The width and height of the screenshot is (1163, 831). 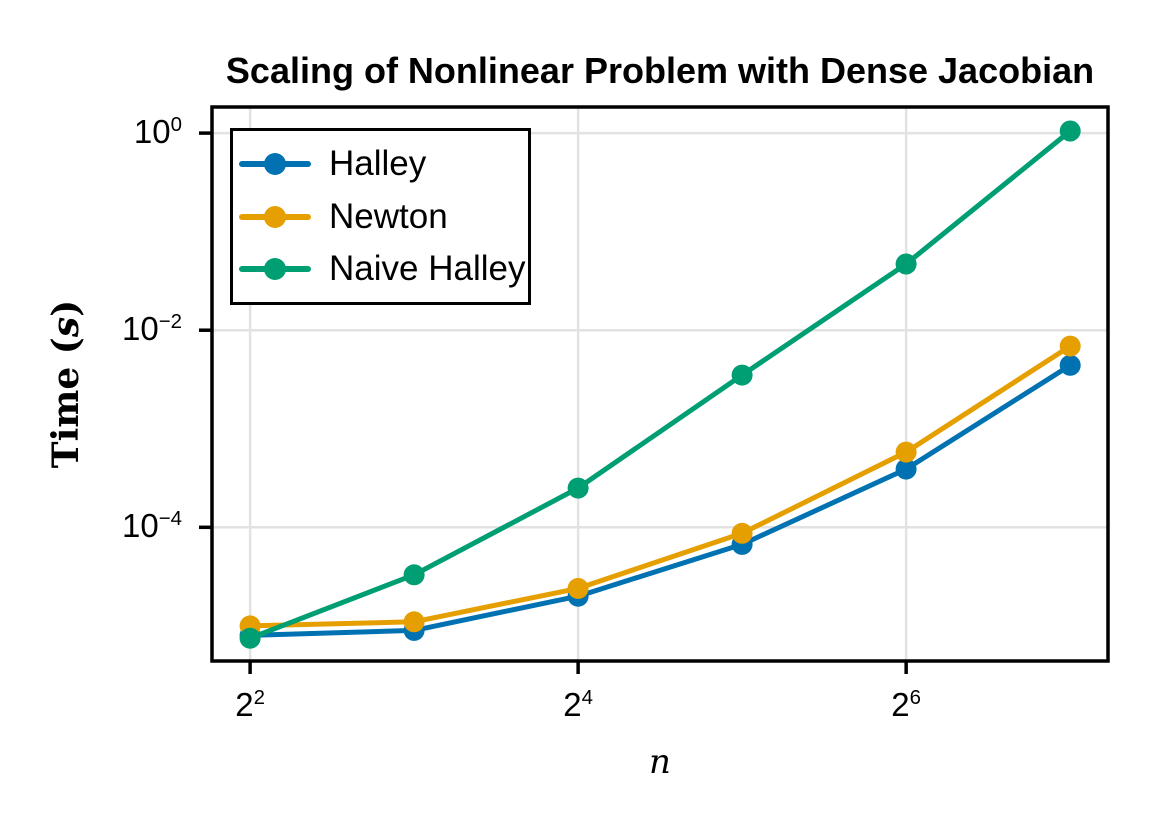 What do you see at coordinates (151, 526) in the screenshot?
I see `y-tick-label: 10−4` at bounding box center [151, 526].